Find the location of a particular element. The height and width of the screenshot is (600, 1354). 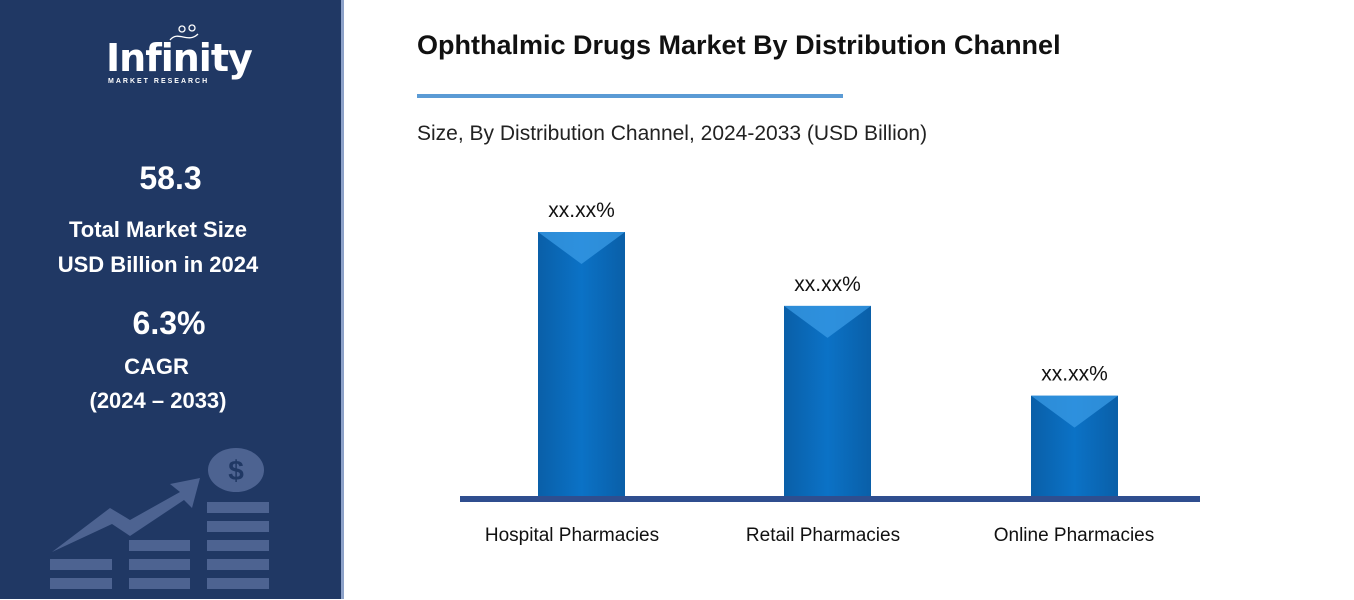

cagr-value: 6.3% is located at coordinates (169, 323).